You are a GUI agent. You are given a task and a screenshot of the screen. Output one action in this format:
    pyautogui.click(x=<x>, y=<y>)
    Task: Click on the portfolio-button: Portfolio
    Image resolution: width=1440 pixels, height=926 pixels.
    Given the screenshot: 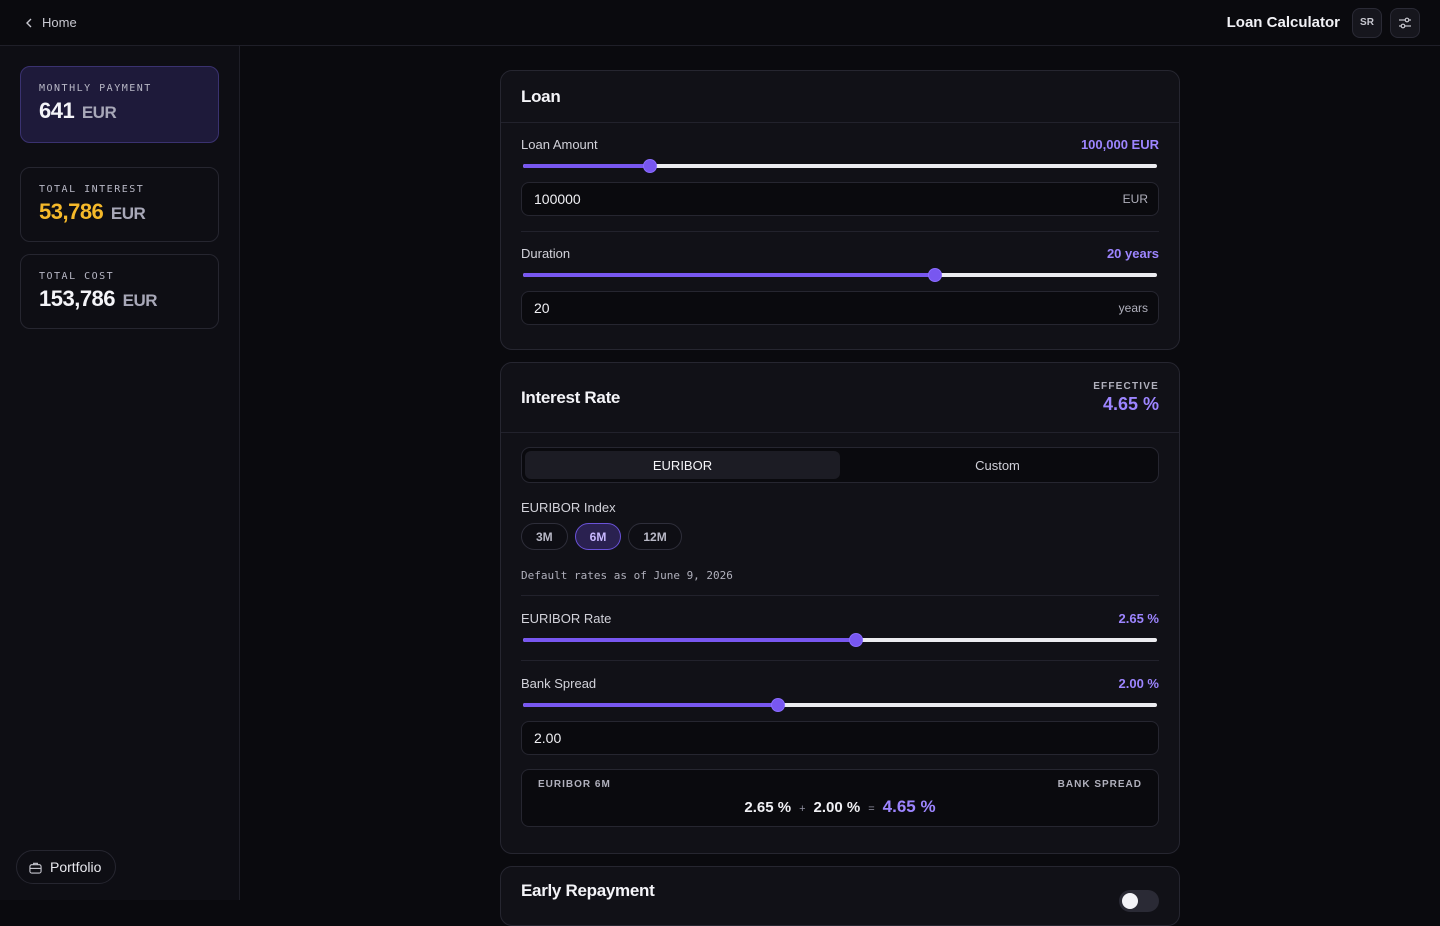 What is the action you would take?
    pyautogui.click(x=66, y=867)
    